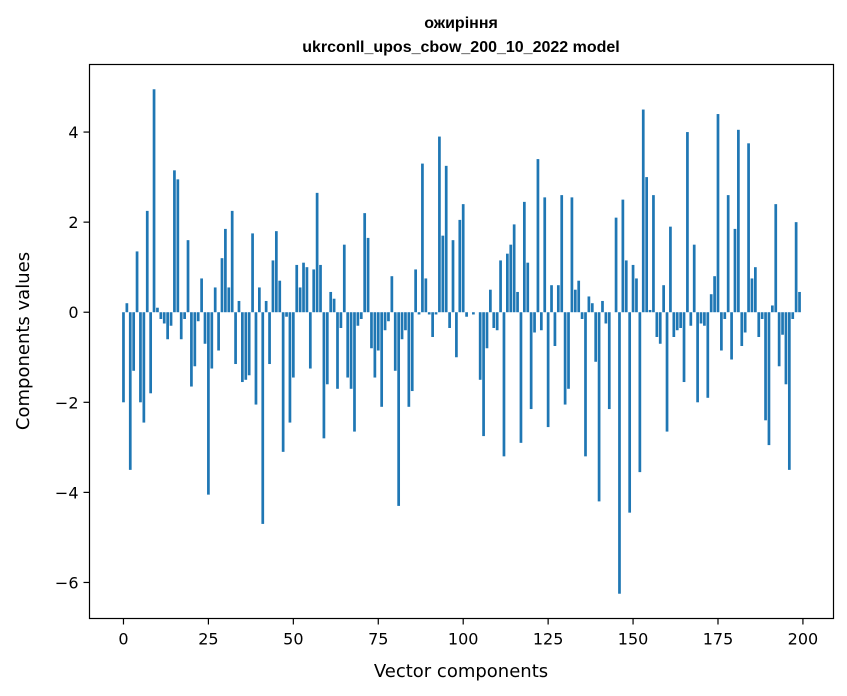  Describe the element at coordinates (123, 639) in the screenshot. I see `x-tick-label: 0` at that location.